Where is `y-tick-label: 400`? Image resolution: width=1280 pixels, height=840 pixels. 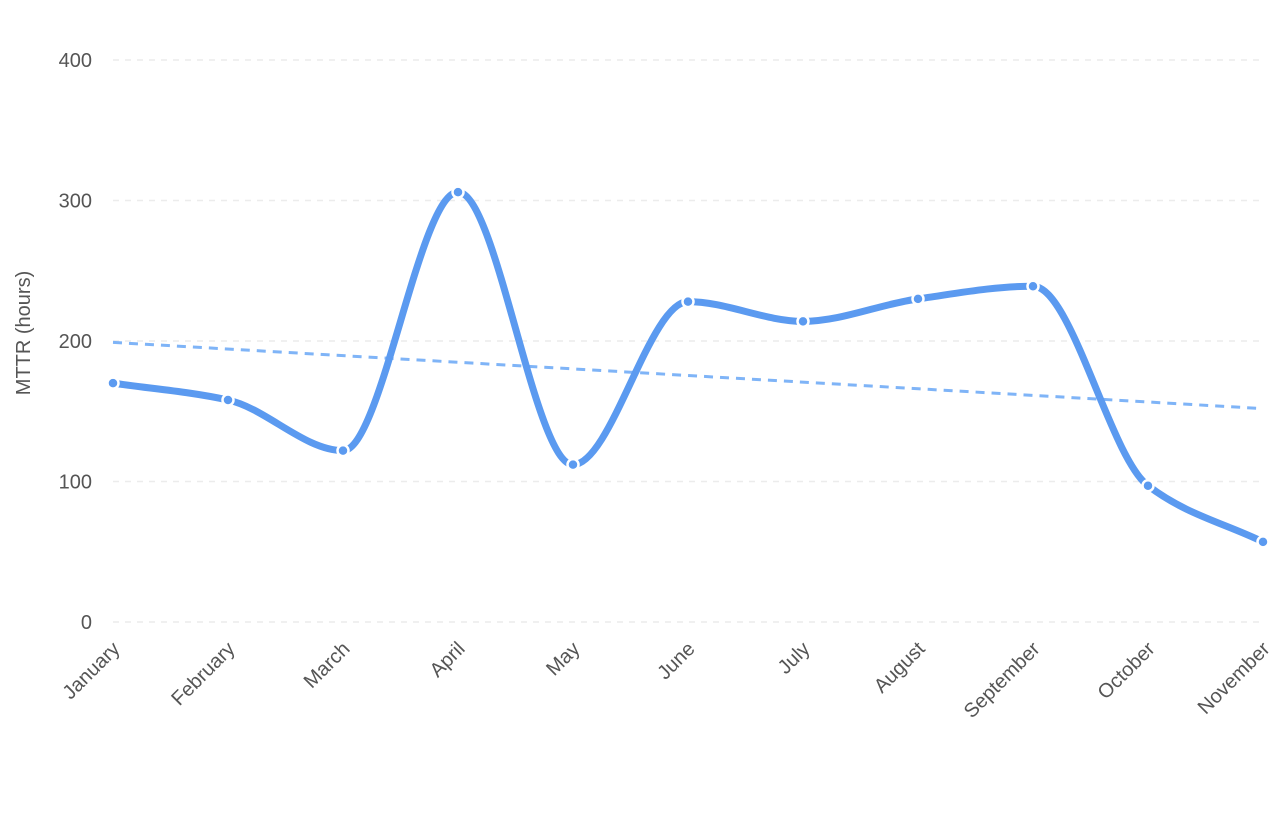
y-tick-label: 400 is located at coordinates (75, 61).